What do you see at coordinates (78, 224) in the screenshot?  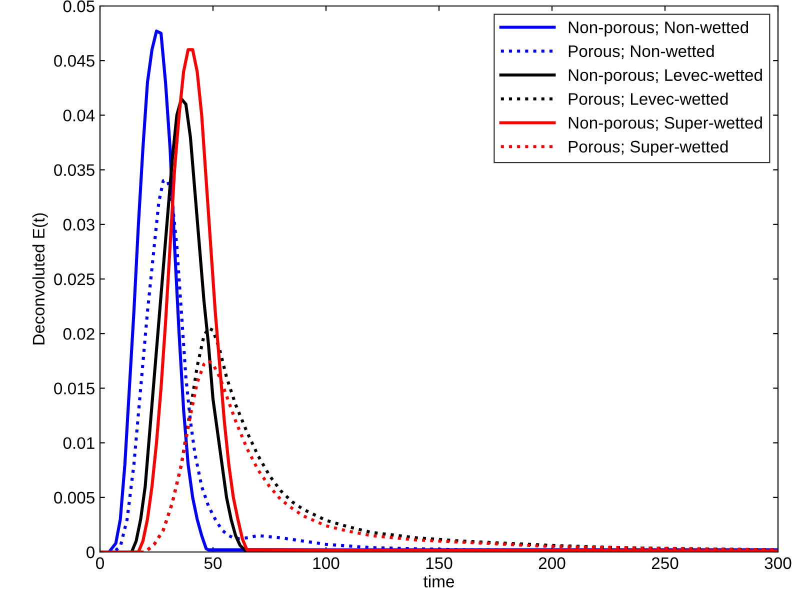 I see `y-tick-label: 0.03` at bounding box center [78, 224].